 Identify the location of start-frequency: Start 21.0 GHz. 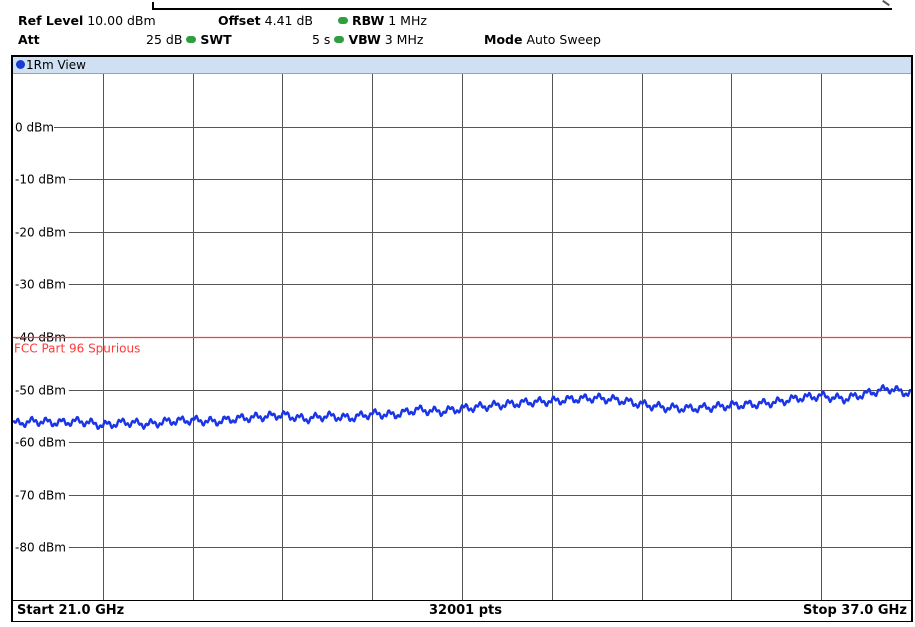
(71, 610).